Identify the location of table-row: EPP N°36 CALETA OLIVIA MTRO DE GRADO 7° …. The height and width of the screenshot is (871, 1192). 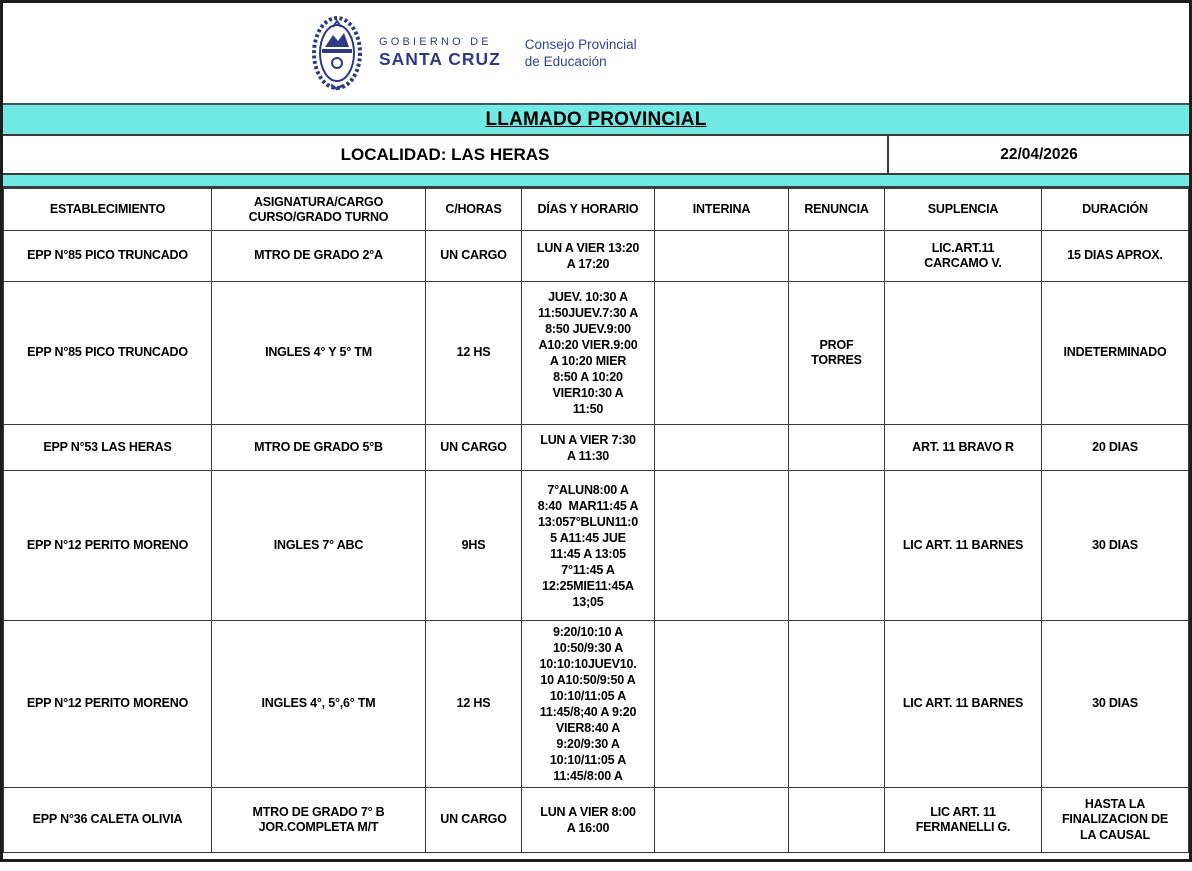
(596, 820).